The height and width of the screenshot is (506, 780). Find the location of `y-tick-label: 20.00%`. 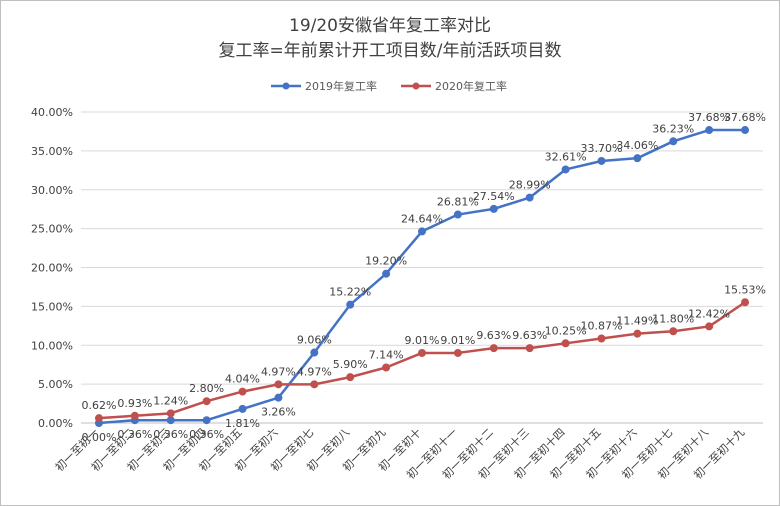

y-tick-label: 20.00% is located at coordinates (52, 268).